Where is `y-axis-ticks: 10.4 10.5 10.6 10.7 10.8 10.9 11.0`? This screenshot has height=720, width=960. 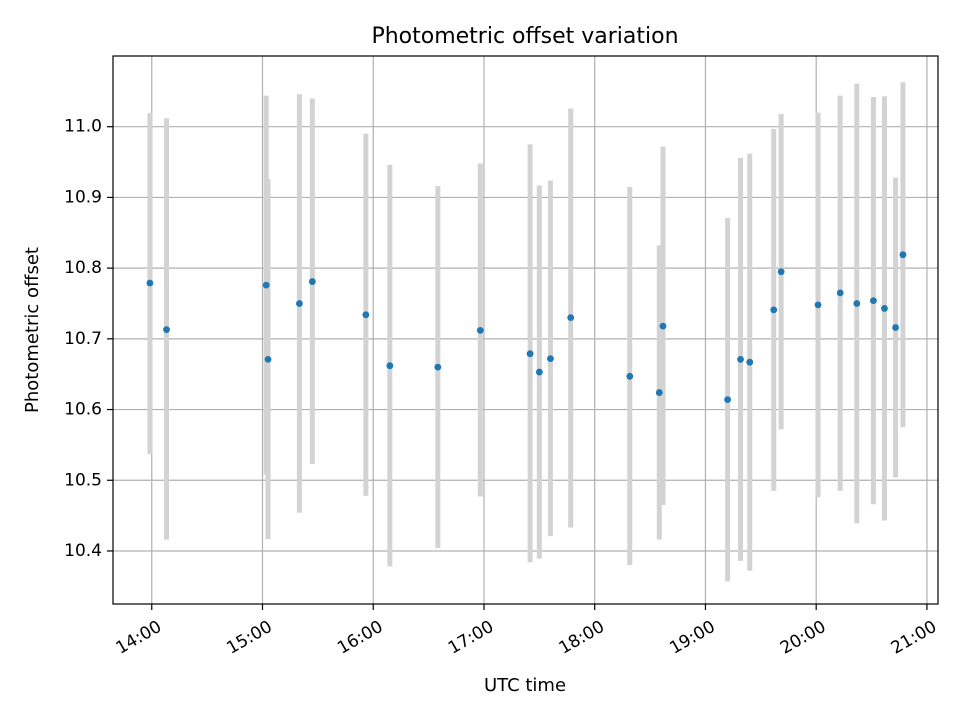
y-axis-ticks: 10.4 10.5 10.6 10.7 10.8 10.9 11.0 is located at coordinates (88, 339).